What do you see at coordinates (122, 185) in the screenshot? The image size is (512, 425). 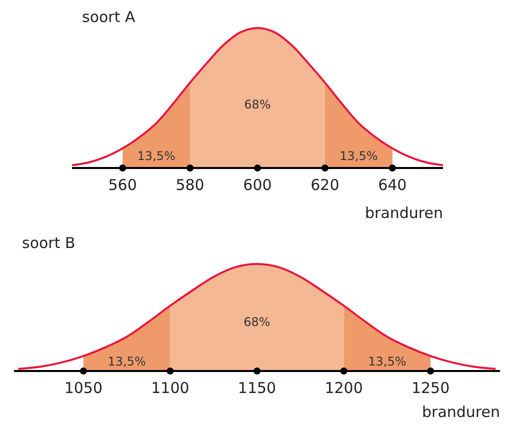 I see `x-tick-label: 560` at bounding box center [122, 185].